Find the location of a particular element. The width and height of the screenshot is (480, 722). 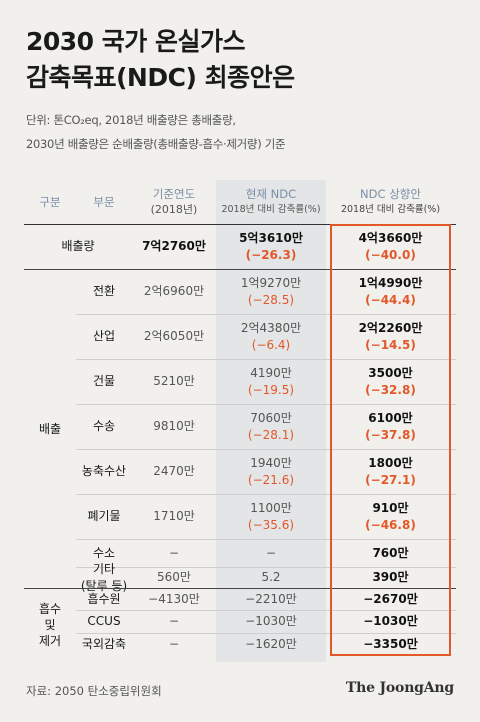

base-value: 5210만 is located at coordinates (174, 381).